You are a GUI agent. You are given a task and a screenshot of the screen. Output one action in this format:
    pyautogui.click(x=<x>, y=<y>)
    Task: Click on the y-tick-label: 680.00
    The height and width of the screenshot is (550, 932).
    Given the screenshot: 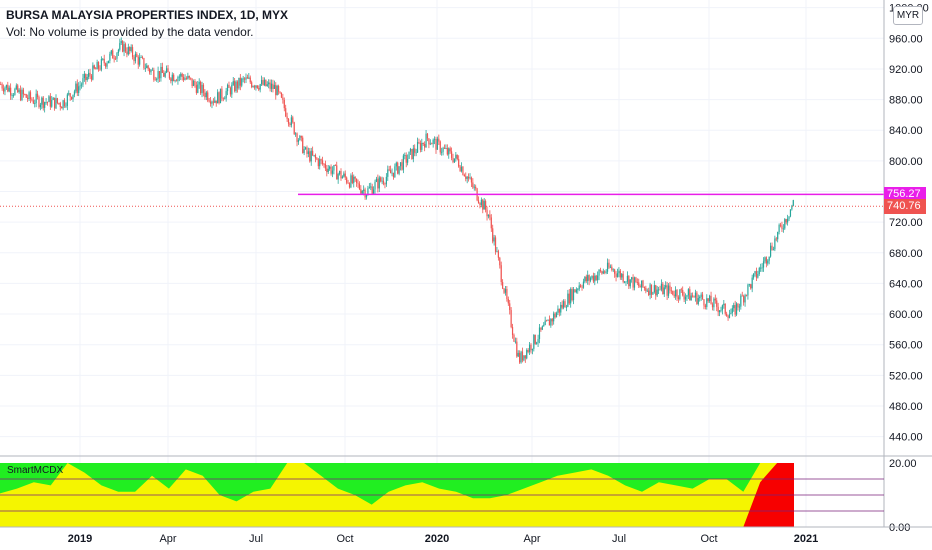 What is the action you would take?
    pyautogui.click(x=906, y=254)
    